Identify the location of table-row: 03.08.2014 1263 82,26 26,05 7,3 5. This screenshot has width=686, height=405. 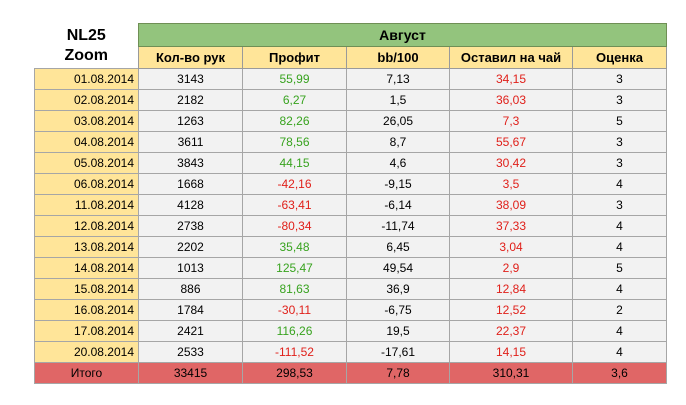
(350, 121).